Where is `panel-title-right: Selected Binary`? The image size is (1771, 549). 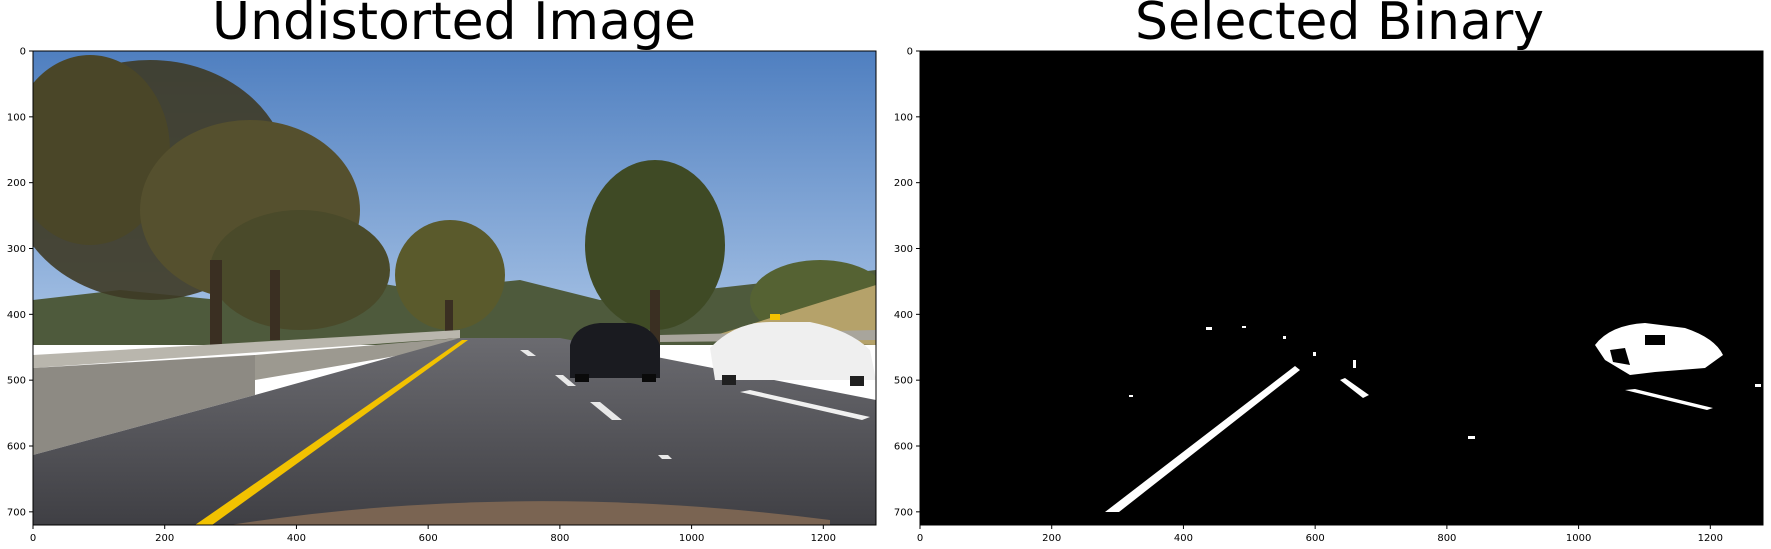
panel-title-right: Selected Binary is located at coordinates (1339, 26).